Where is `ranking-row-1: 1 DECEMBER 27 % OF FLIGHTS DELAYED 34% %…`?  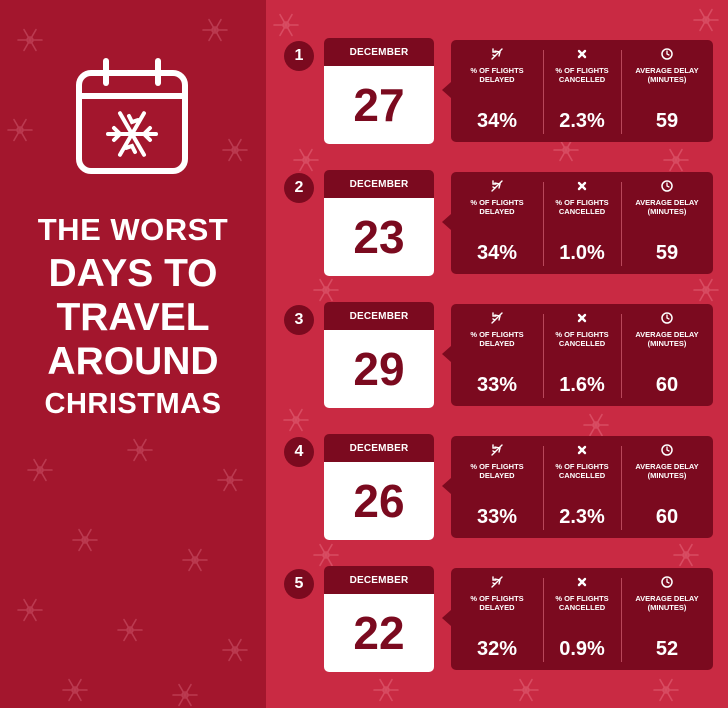
ranking-row-1: 1 DECEMBER 27 % OF FLIGHTS DELAYED 34% %… is located at coordinates (497, 91).